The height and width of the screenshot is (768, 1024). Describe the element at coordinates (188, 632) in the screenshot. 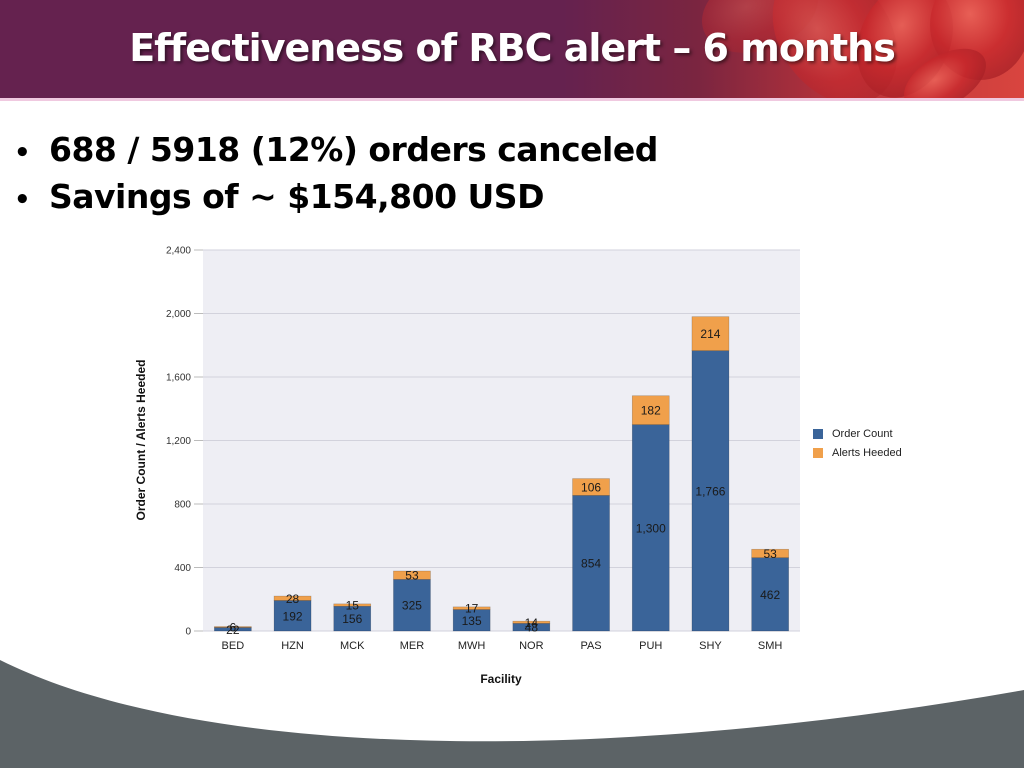

I see `y-tick-label: 0` at that location.